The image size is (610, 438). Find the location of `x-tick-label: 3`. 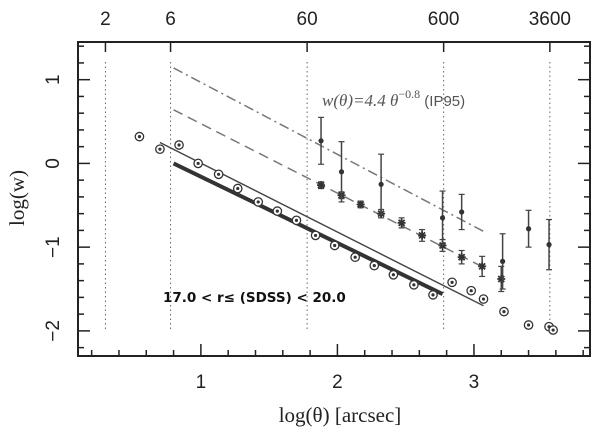

x-tick-label: 3 is located at coordinates (474, 382).